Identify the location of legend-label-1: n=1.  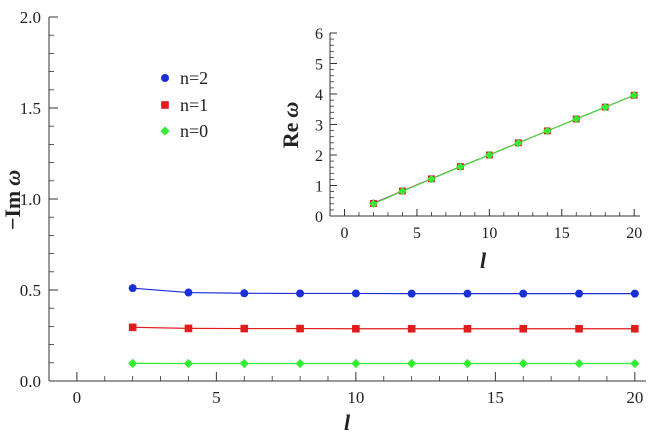
(194, 105).